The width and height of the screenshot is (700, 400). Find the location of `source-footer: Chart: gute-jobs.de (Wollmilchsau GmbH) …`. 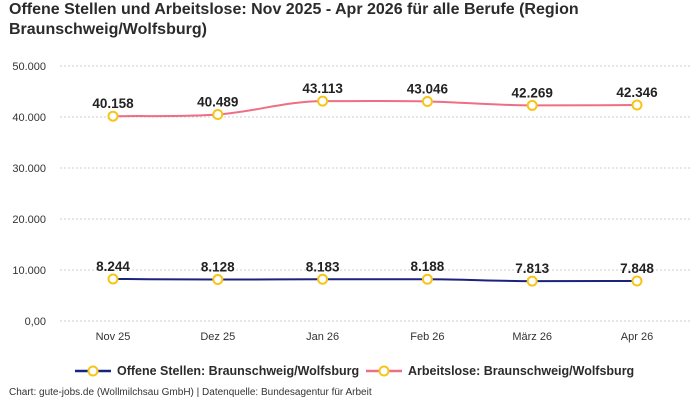

source-footer: Chart: gute-jobs.de (Wollmilchsau GmbH) … is located at coordinates (190, 392).